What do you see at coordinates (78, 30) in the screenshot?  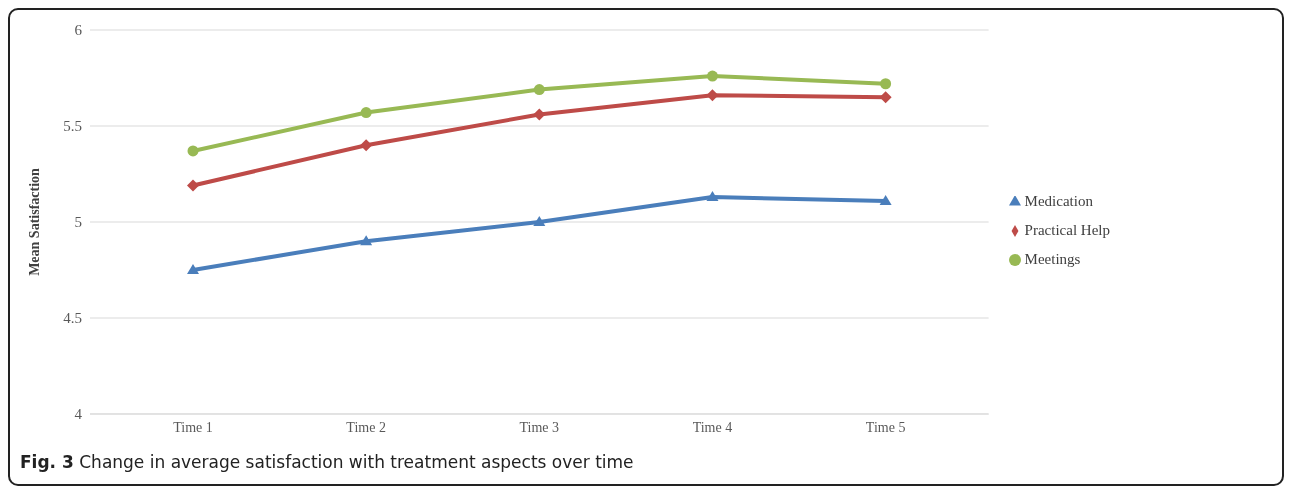 I see `y-tick-label: 6` at bounding box center [78, 30].